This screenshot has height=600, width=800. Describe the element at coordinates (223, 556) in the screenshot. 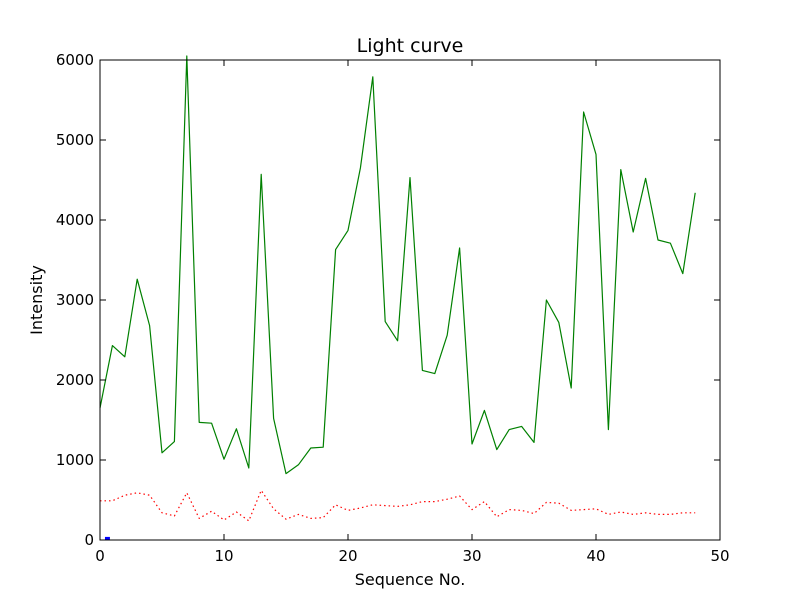

I see `x-tick-label: 10` at that location.